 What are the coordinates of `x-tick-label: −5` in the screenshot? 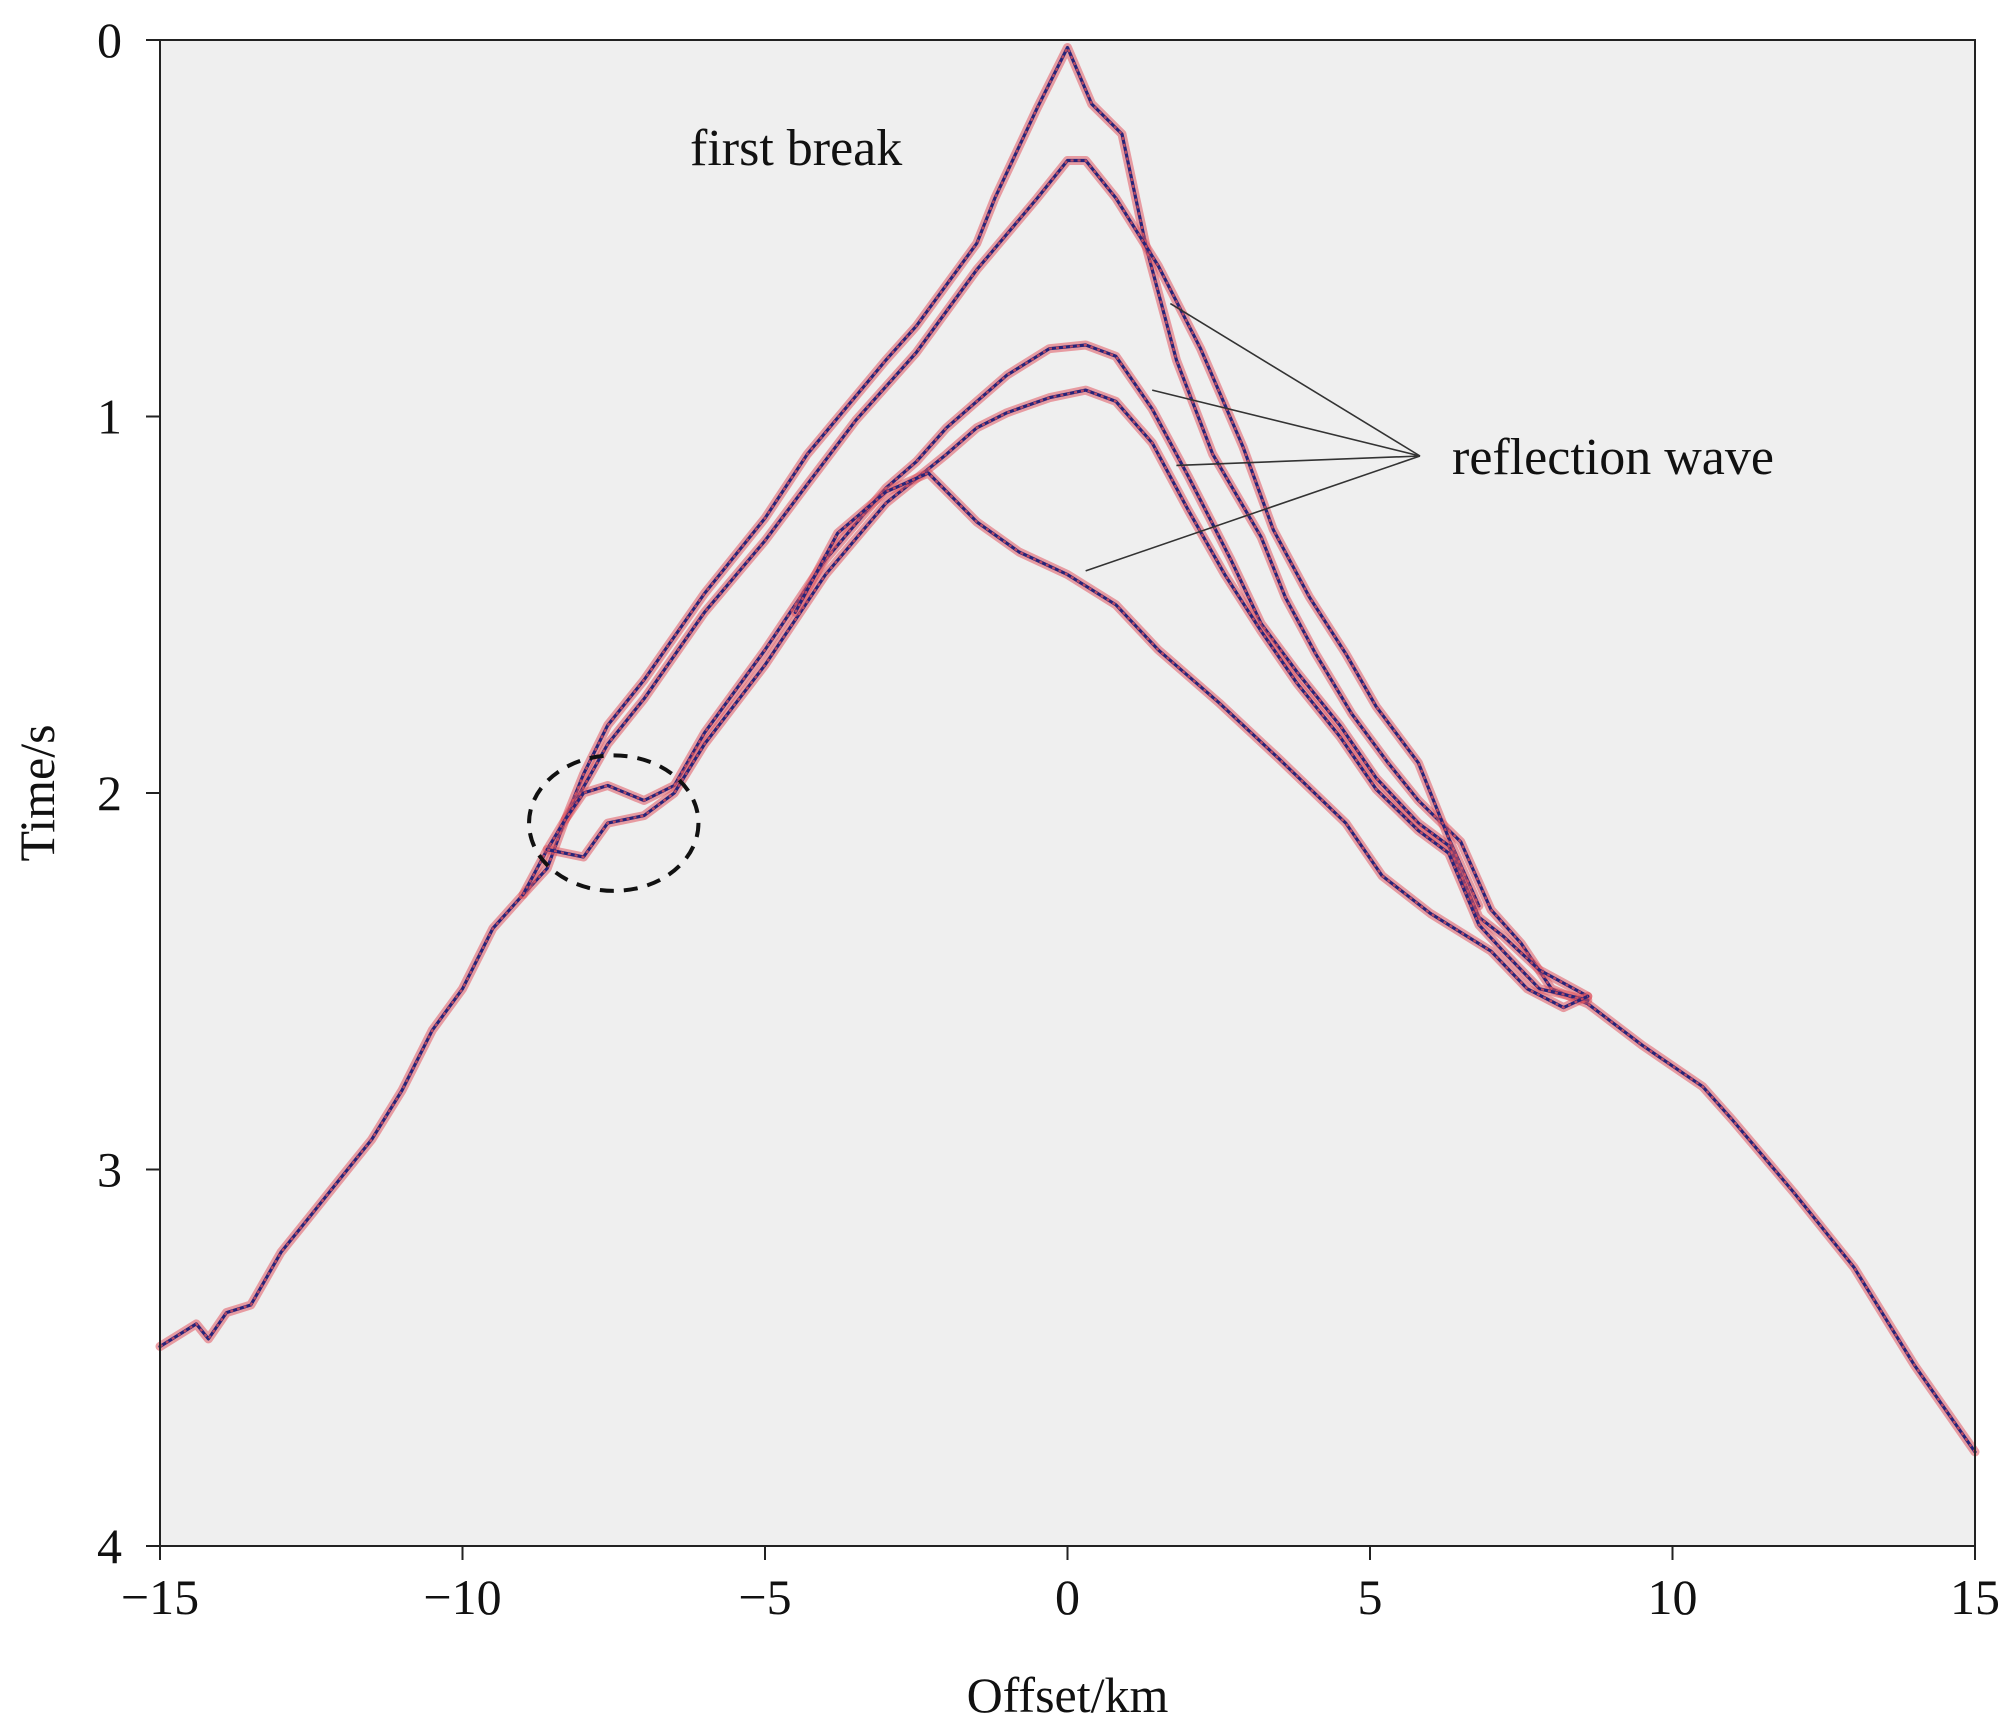 It's located at (764, 1597).